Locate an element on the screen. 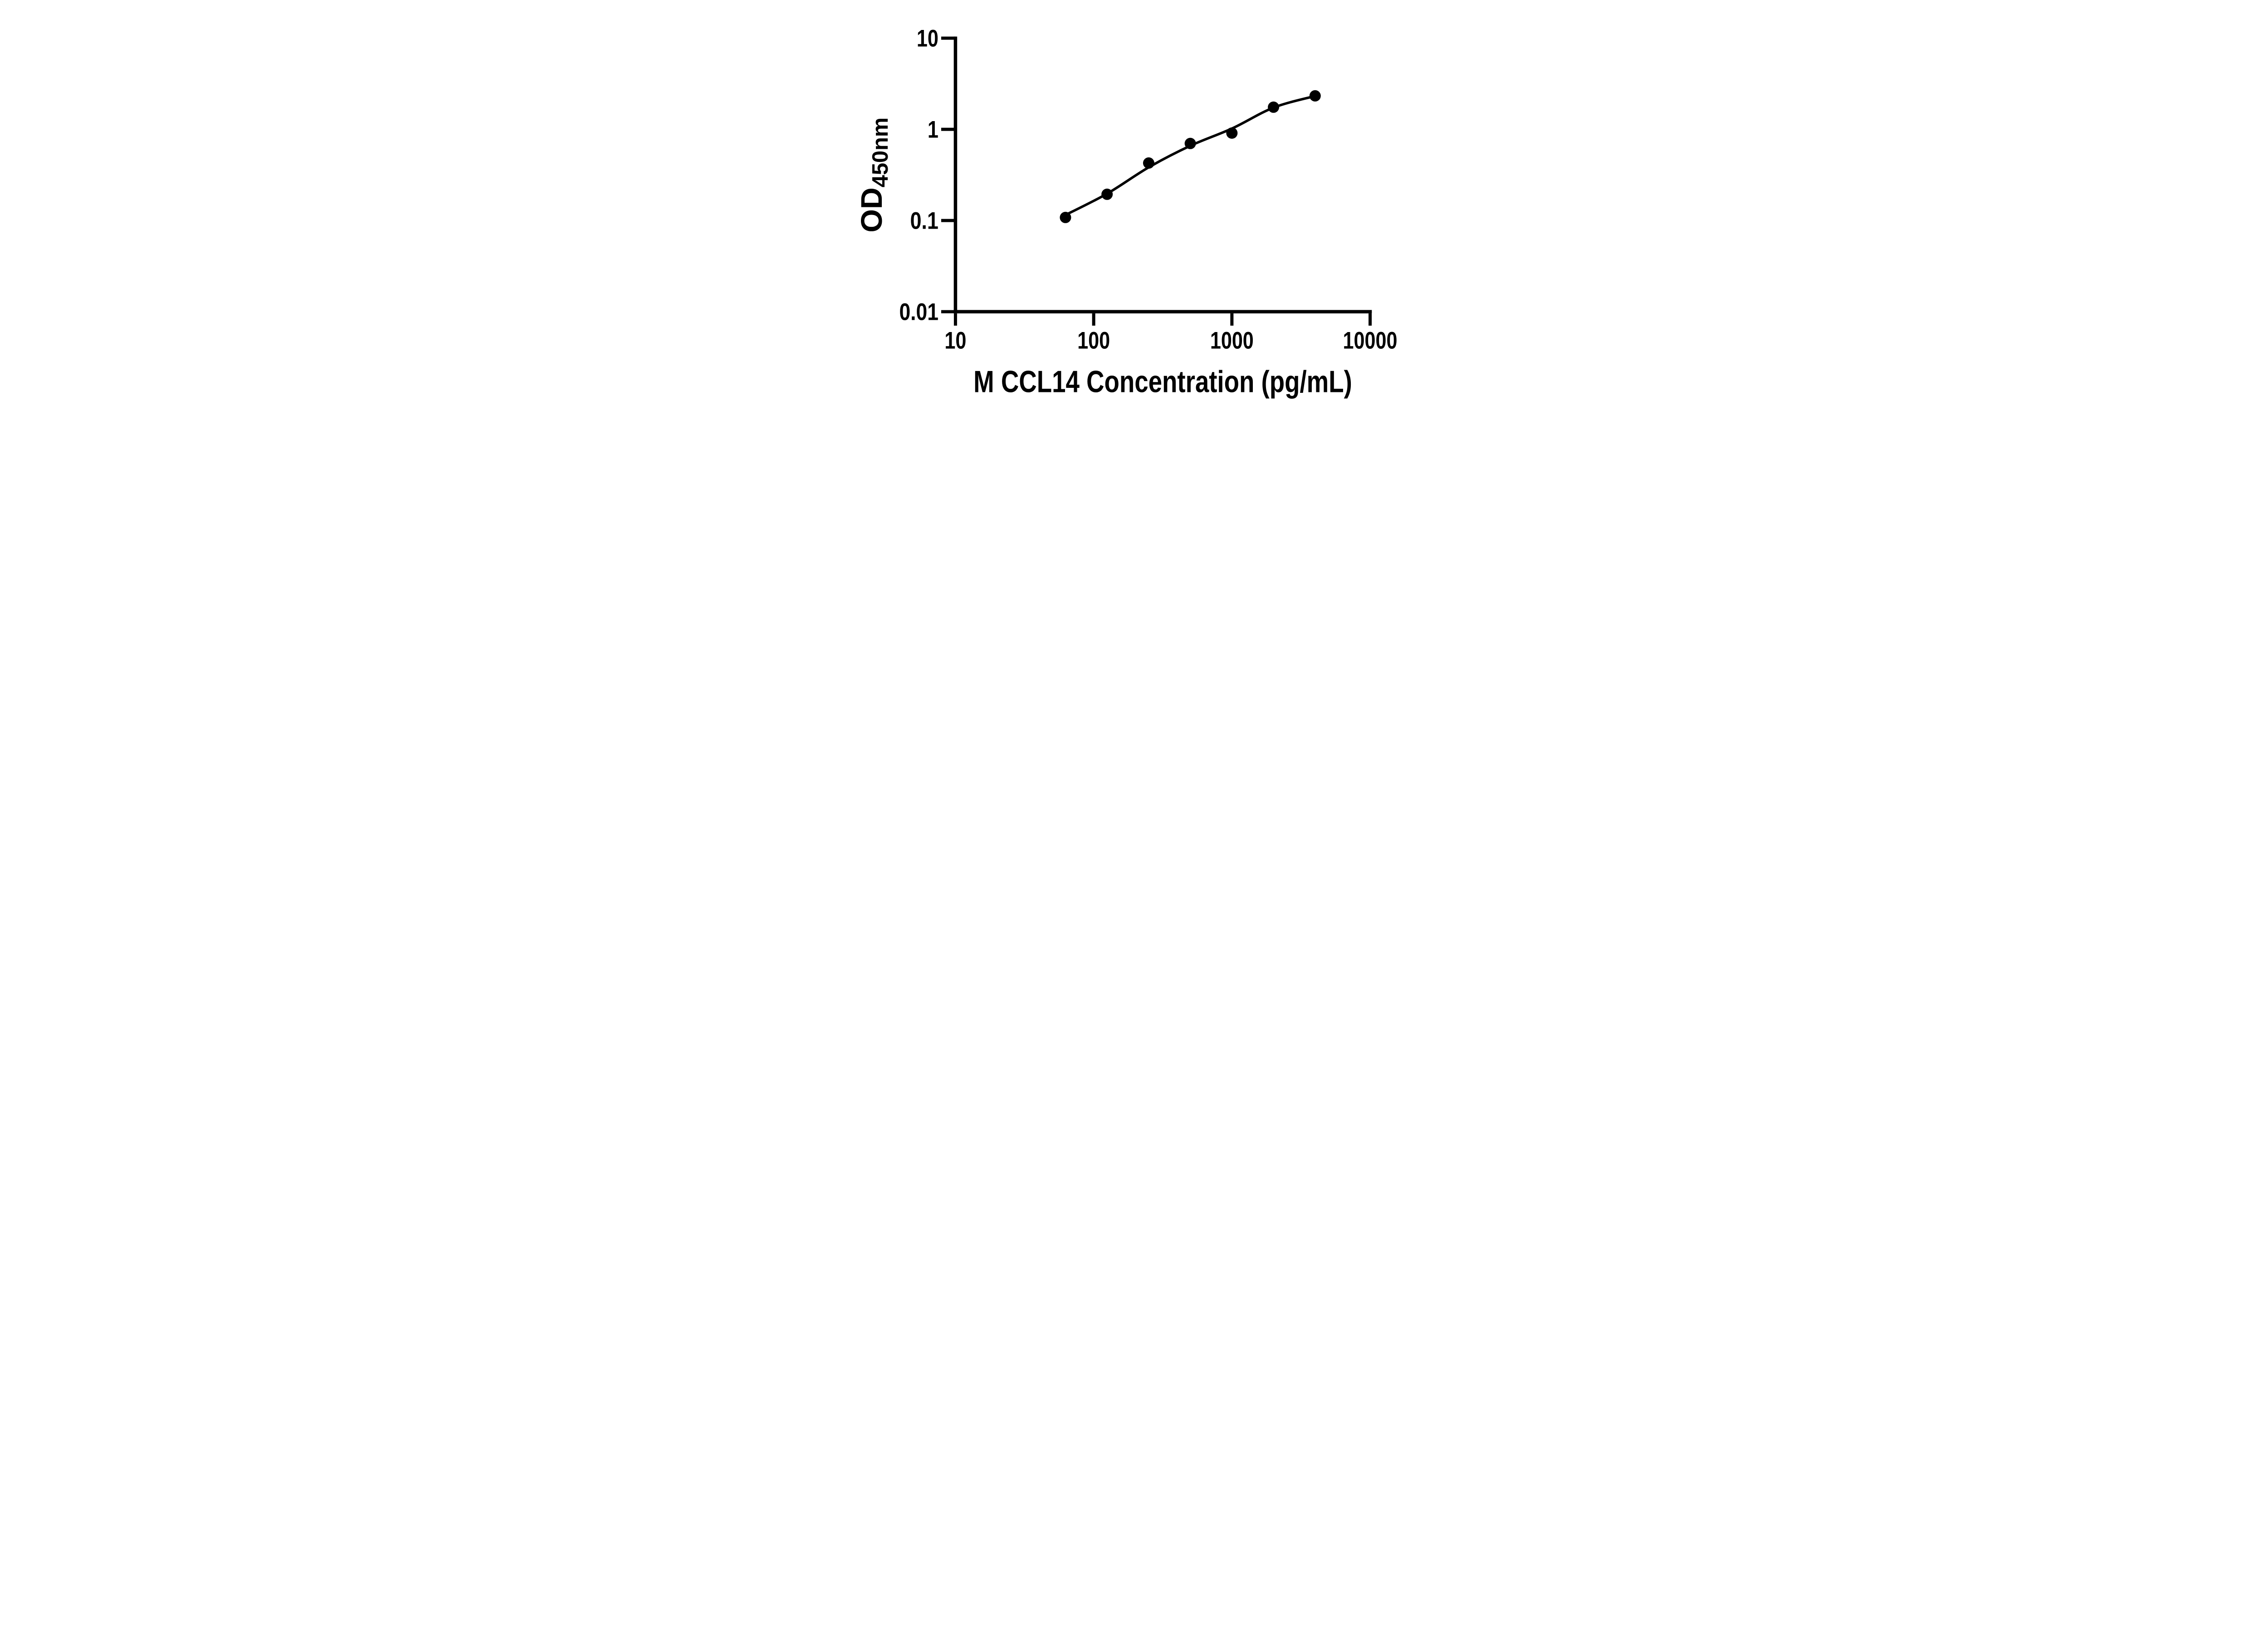 The image size is (2268, 1633). data-point-x500 is located at coordinates (1190, 143).